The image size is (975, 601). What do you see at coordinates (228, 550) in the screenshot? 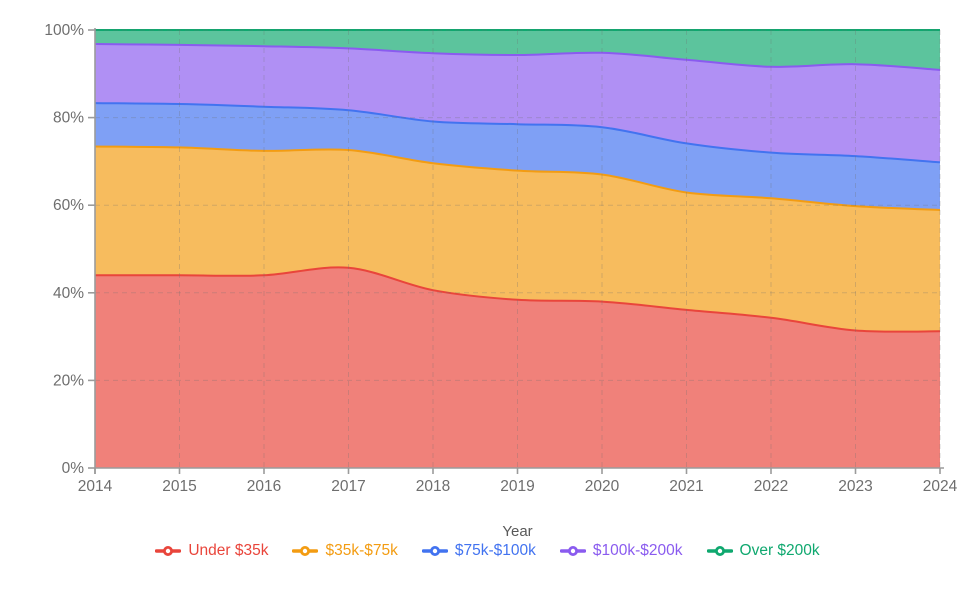
I see `legend-label: Under $35k` at bounding box center [228, 550].